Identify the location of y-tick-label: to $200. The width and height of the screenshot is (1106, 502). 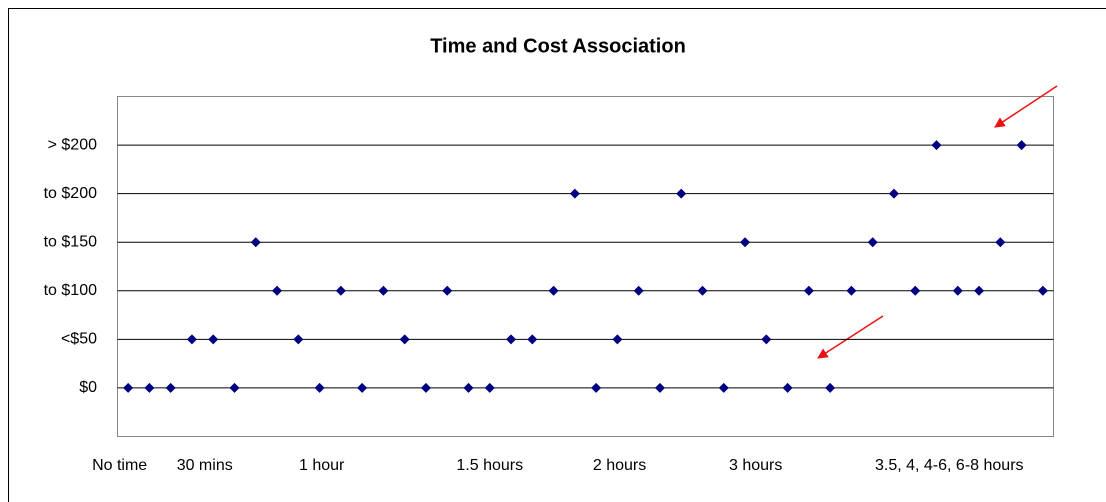
(70, 193).